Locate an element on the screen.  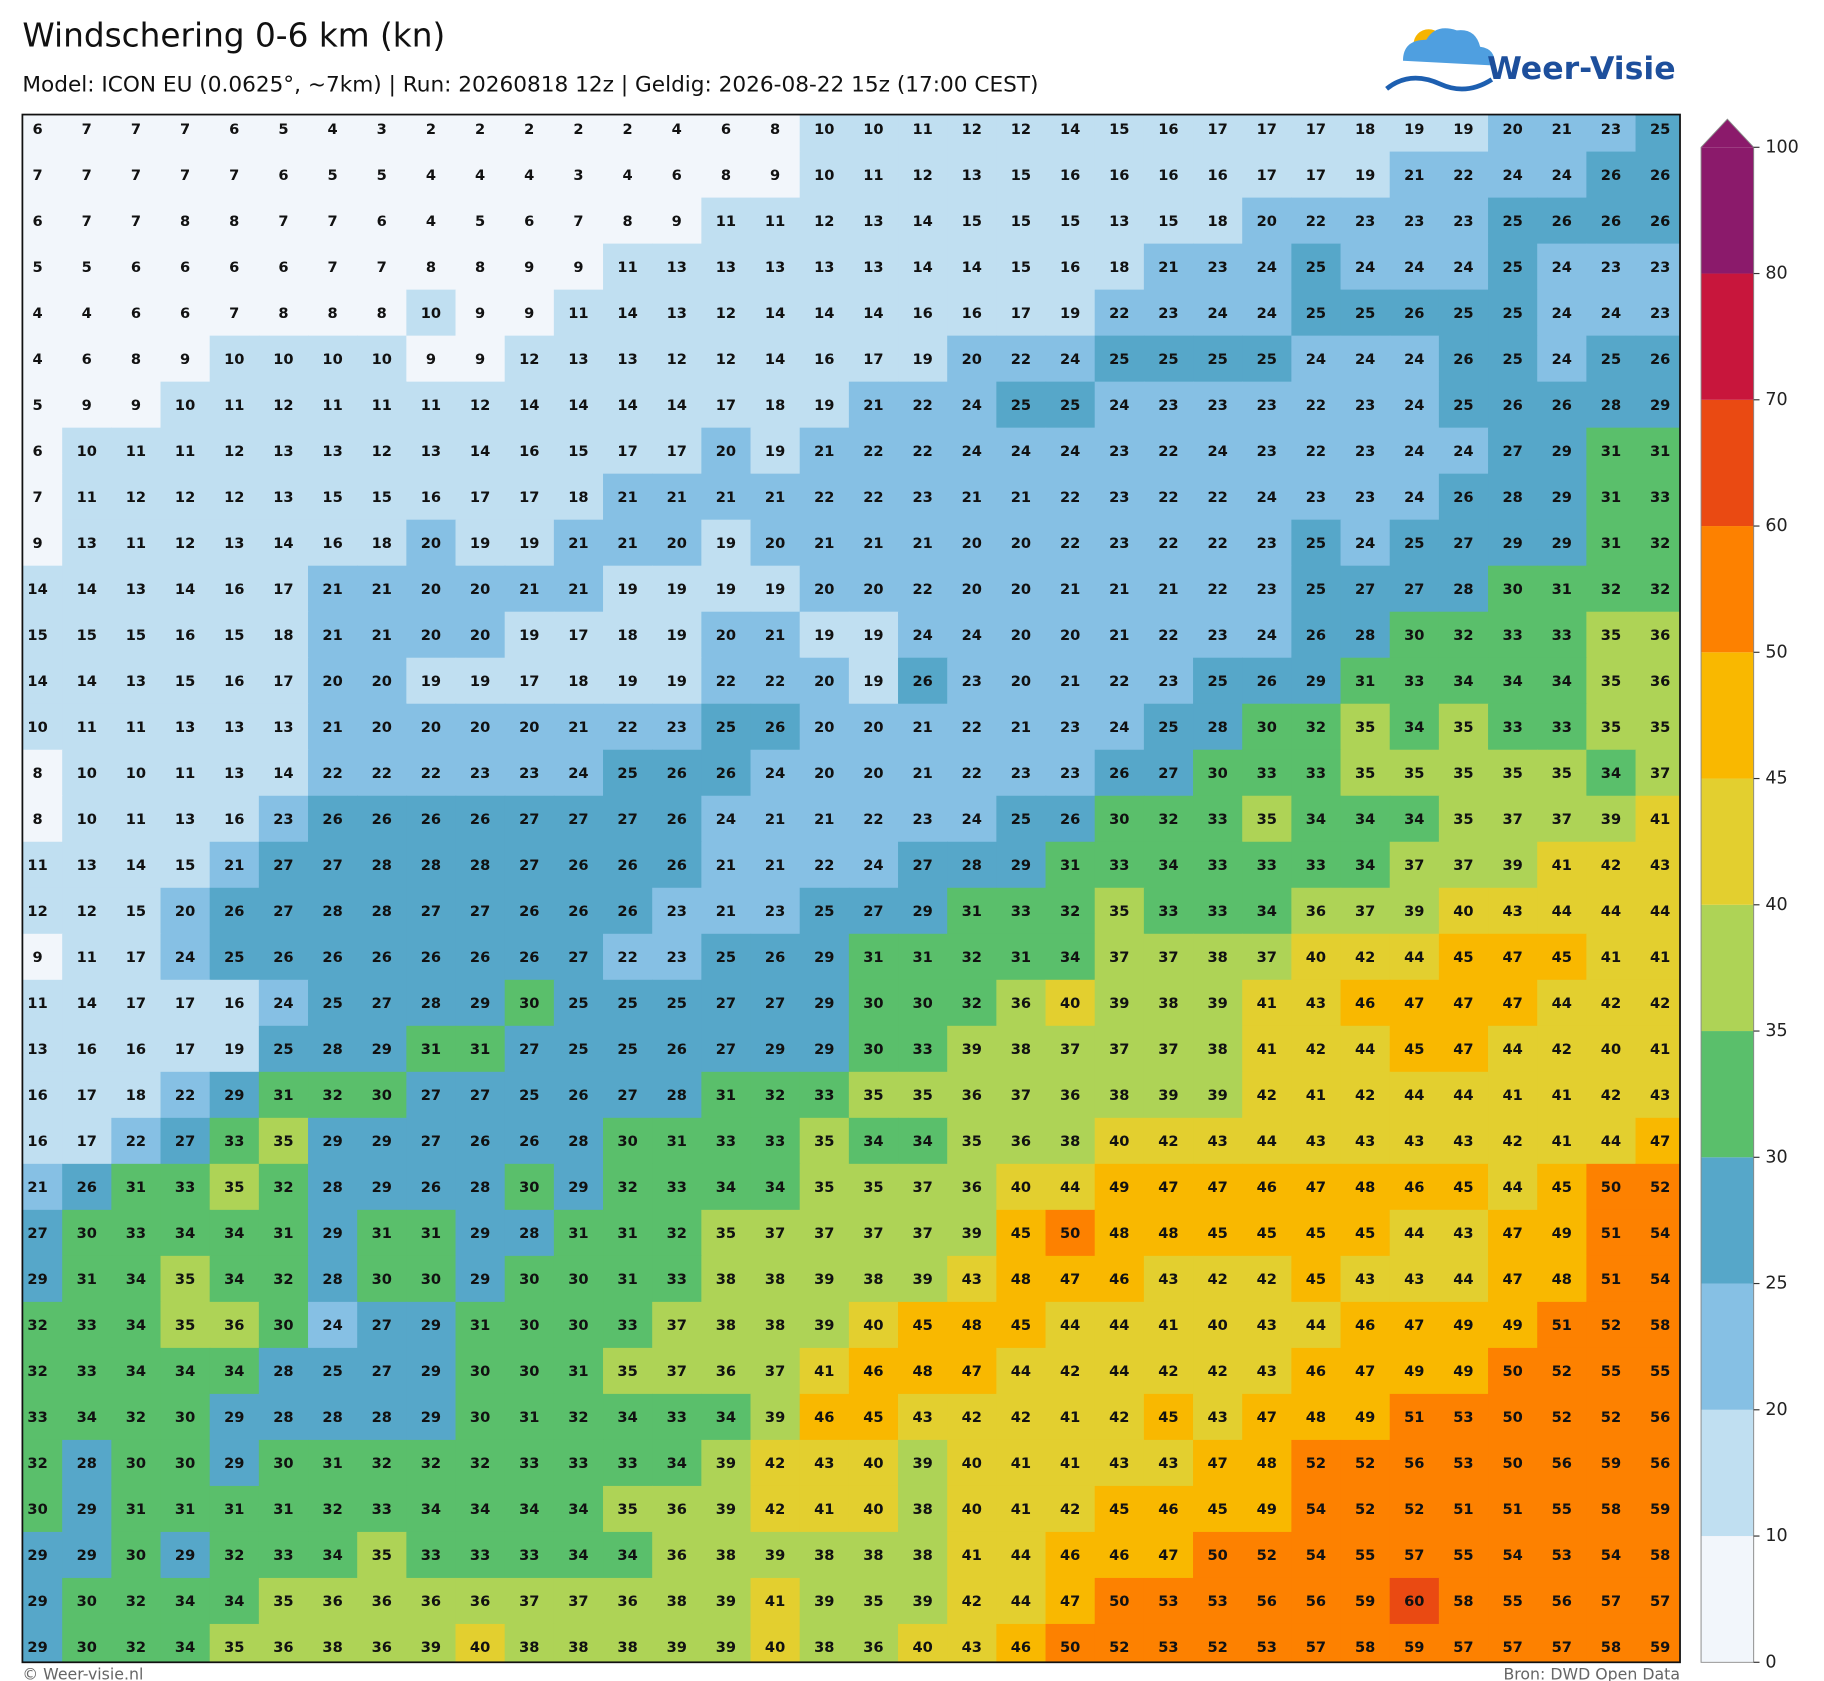
cell-label: 45 is located at coordinates (1119, 1509).